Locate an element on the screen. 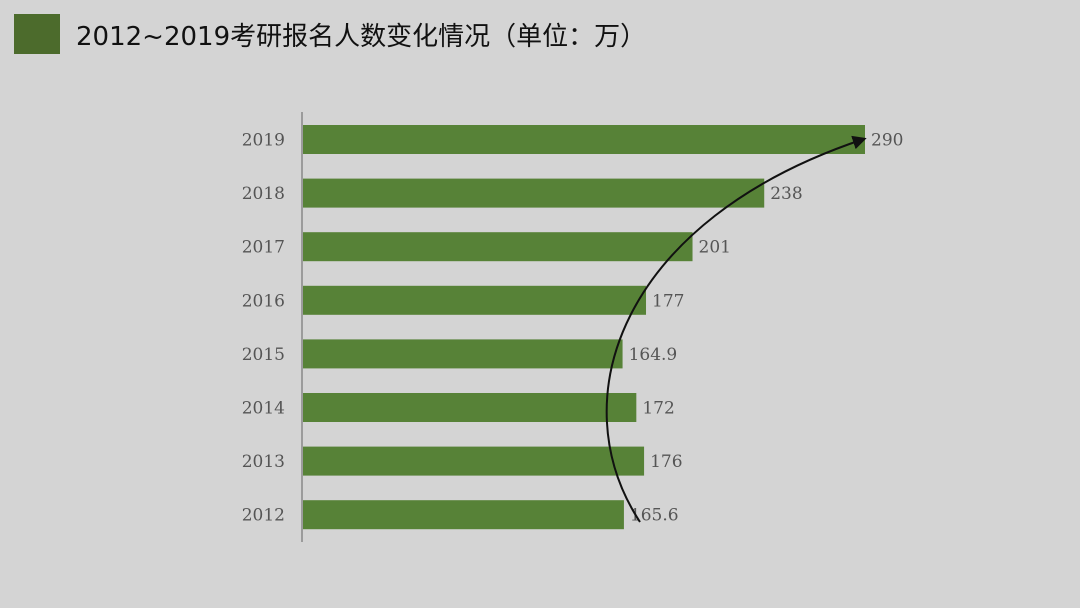  value-label-2019: 290 is located at coordinates (887, 141).